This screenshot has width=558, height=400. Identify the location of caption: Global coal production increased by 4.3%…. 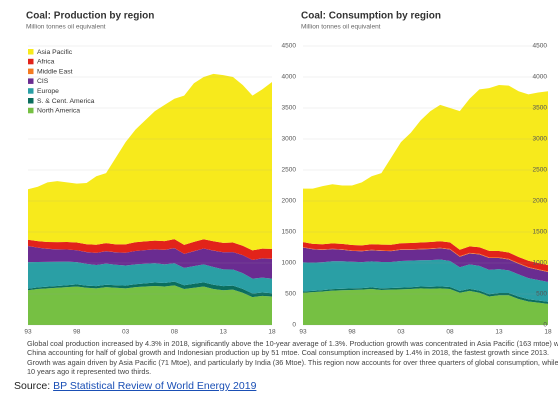
(292, 358).